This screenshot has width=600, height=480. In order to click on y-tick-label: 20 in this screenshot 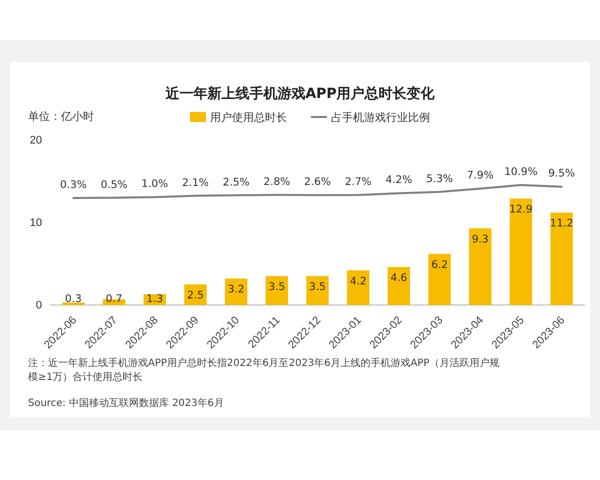, I will do `click(36, 140)`.